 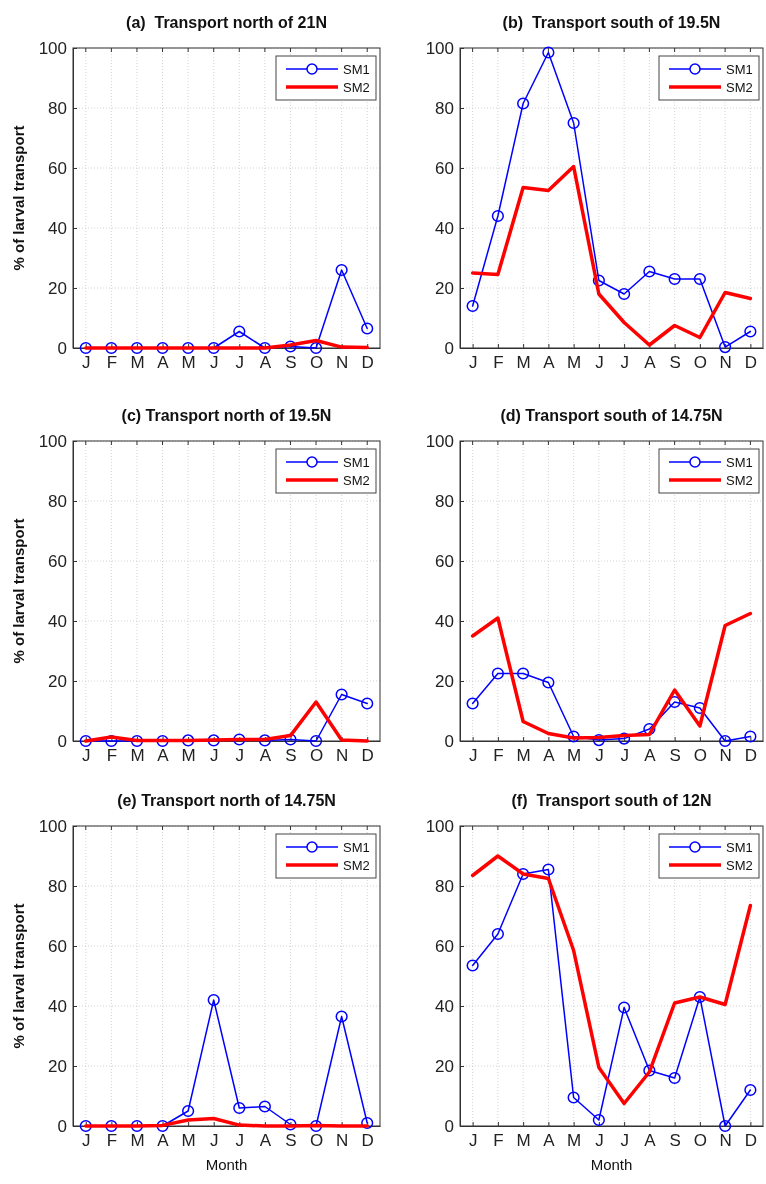 What do you see at coordinates (611, 22) in the screenshot?
I see `chart-title: (b) Transport south of 19.5N` at bounding box center [611, 22].